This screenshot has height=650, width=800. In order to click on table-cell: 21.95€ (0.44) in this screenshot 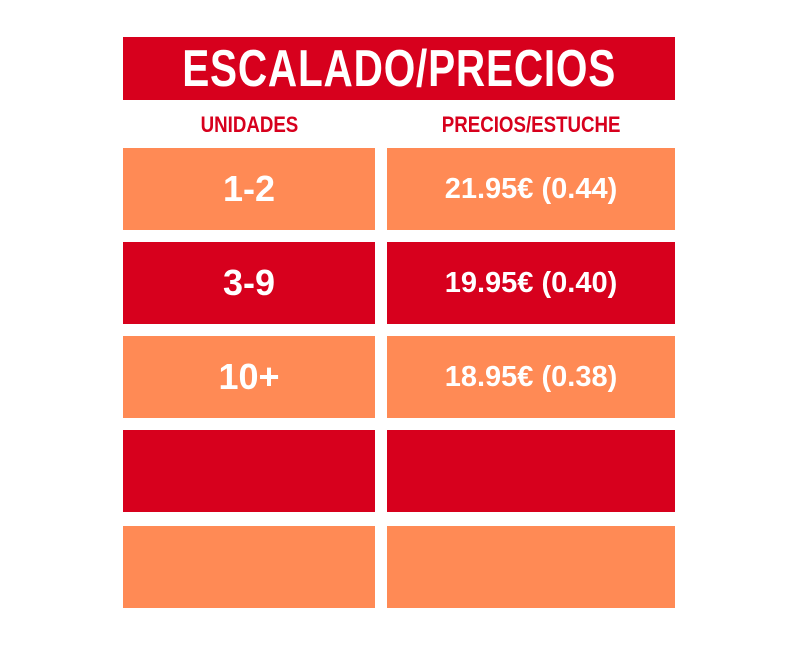, I will do `click(531, 189)`.